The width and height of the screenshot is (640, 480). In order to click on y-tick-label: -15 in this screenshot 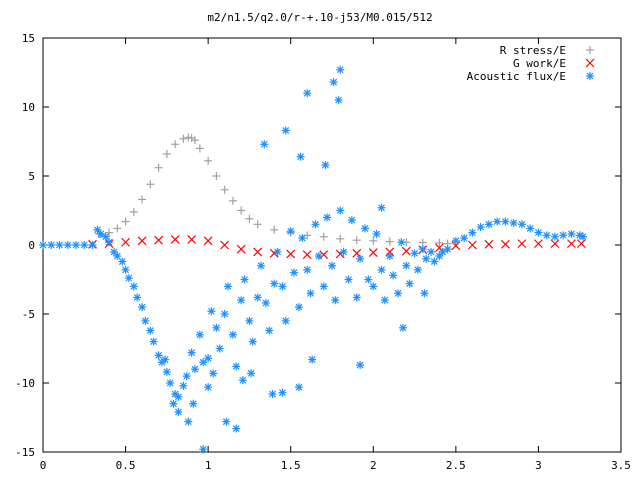, I will do `click(25, 452)`.